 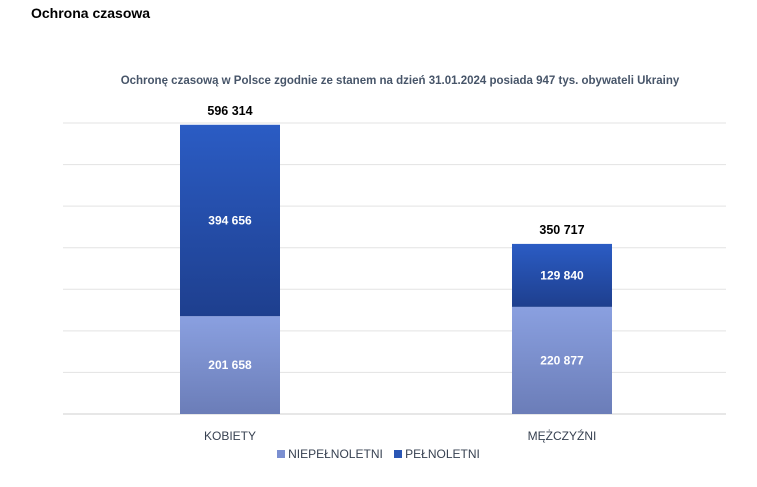 I want to click on legend-item-pelnoletni: PEŁNOLETNI, so click(x=437, y=454).